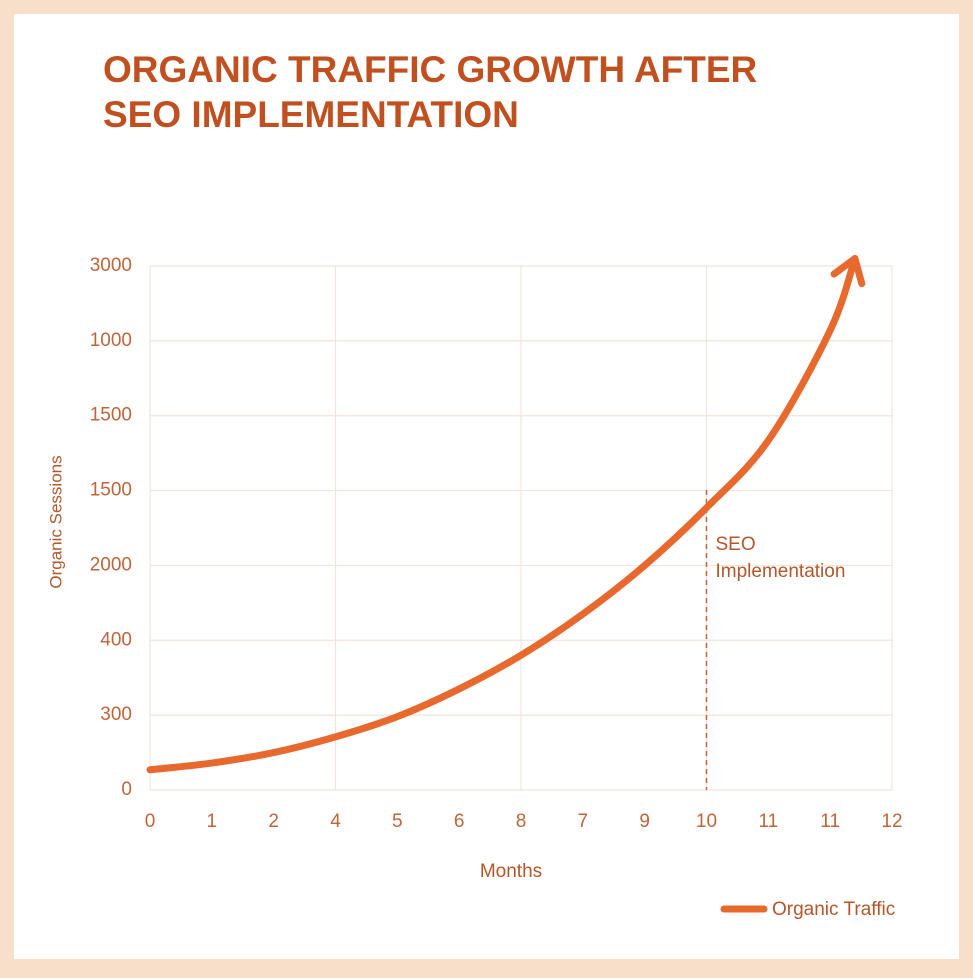 This screenshot has width=973, height=978. I want to click on x-tick-label: 2, so click(273, 821).